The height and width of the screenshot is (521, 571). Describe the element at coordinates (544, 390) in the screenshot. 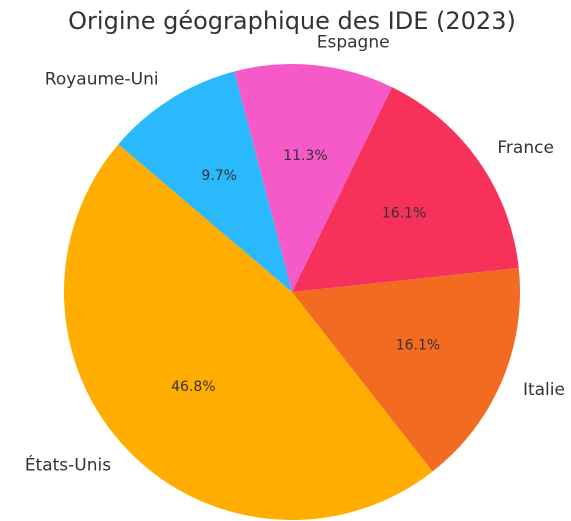

I see `category-label: Italie` at that location.